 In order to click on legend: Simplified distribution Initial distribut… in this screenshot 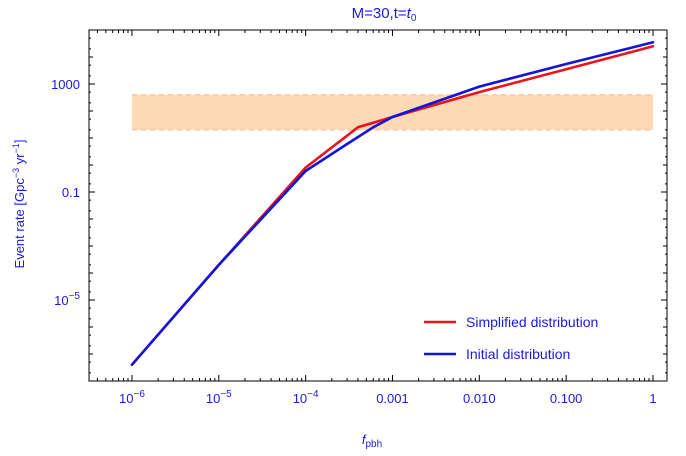, I will do `click(511, 338)`.